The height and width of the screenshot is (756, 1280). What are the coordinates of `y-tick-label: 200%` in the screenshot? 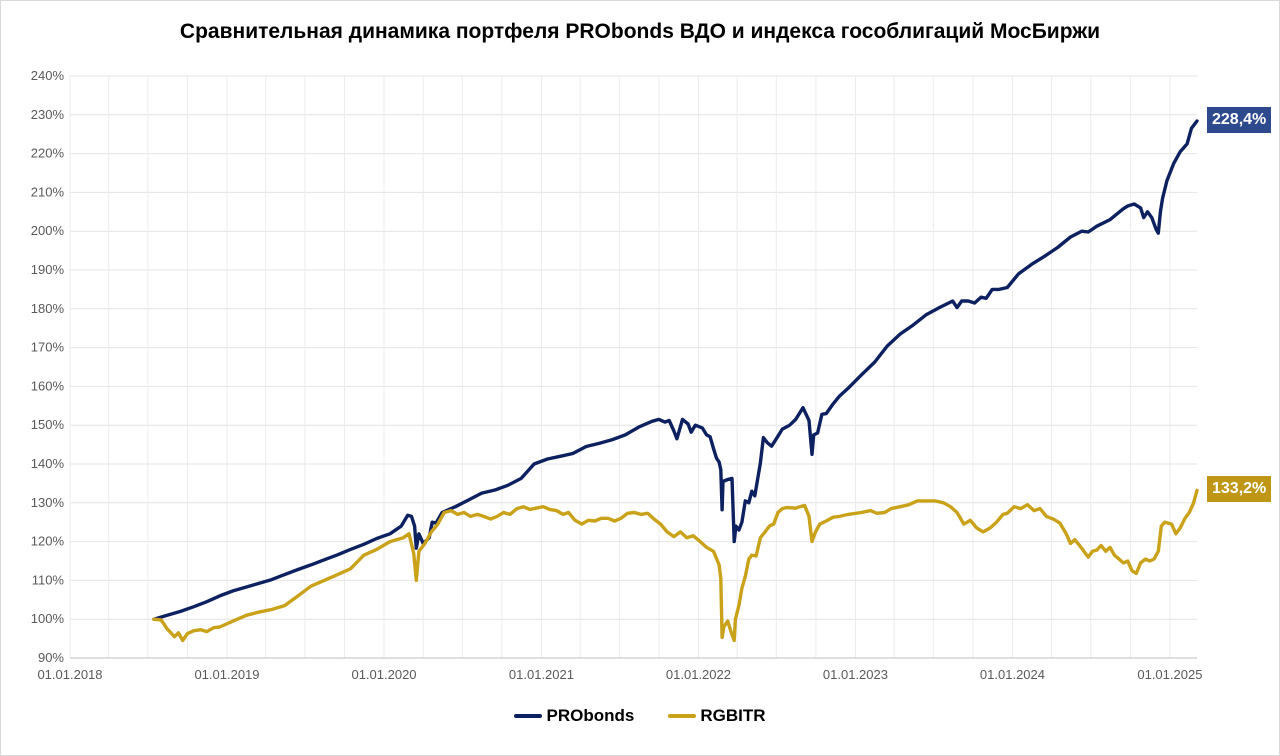 It's located at (48, 230).